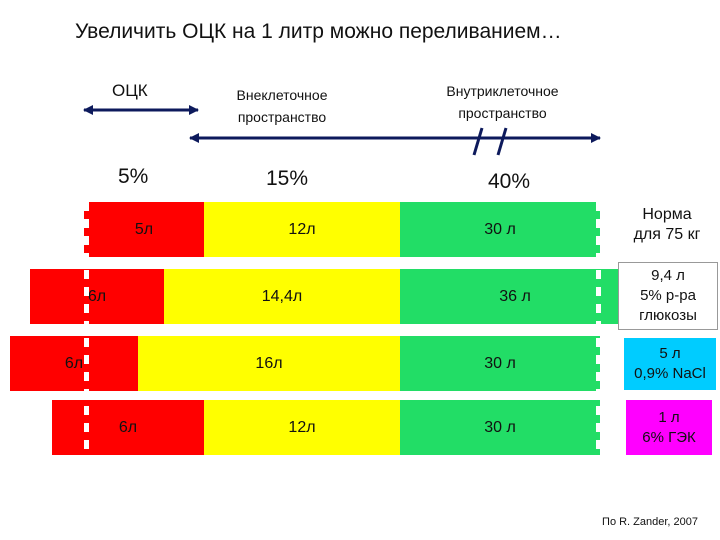 The width and height of the screenshot is (720, 540). I want to click on header-extracellular: Внеклеточное пространство, so click(282, 106).